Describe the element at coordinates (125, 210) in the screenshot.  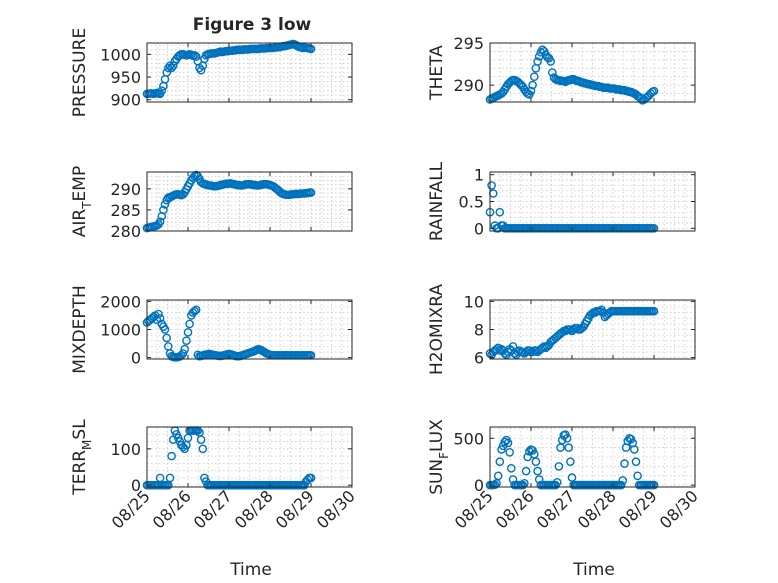
I see `y-tick-label: 285` at that location.